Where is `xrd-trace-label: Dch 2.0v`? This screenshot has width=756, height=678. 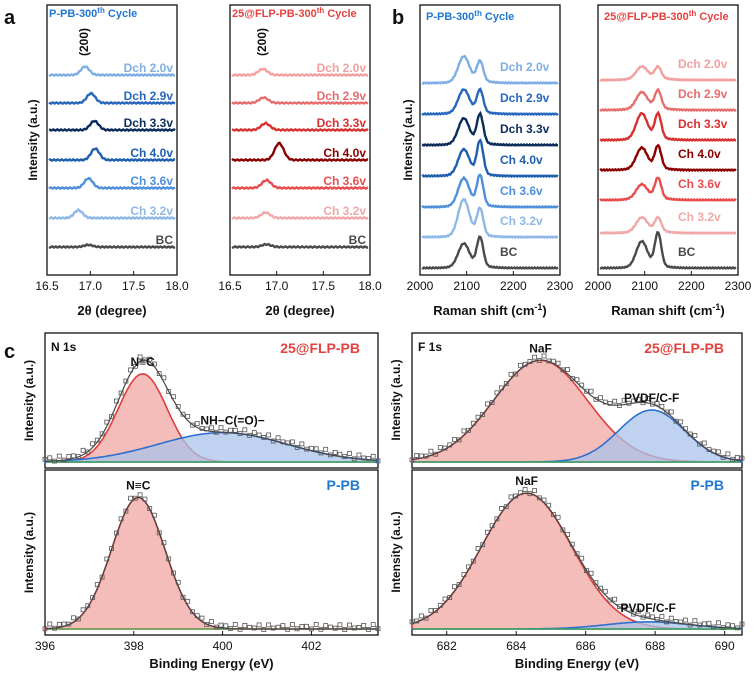
xrd-trace-label: Dch 2.0v is located at coordinates (149, 68).